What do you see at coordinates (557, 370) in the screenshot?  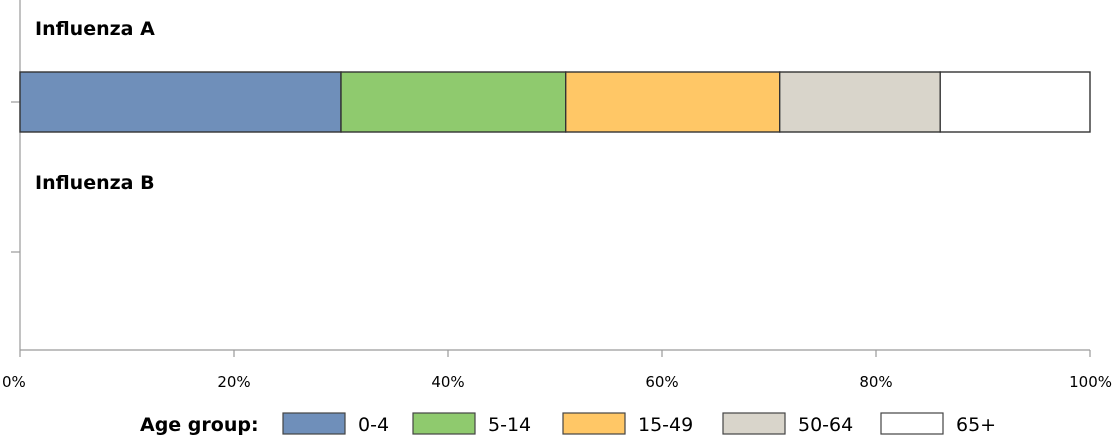 I see `x-ticks: 0% 20% 40% 60% 80% 100%` at bounding box center [557, 370].